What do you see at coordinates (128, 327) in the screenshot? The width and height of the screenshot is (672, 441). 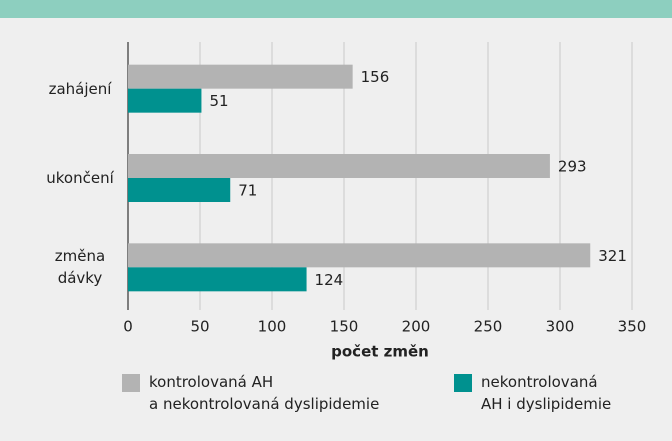 I see `x-tick-label: 0` at bounding box center [128, 327].